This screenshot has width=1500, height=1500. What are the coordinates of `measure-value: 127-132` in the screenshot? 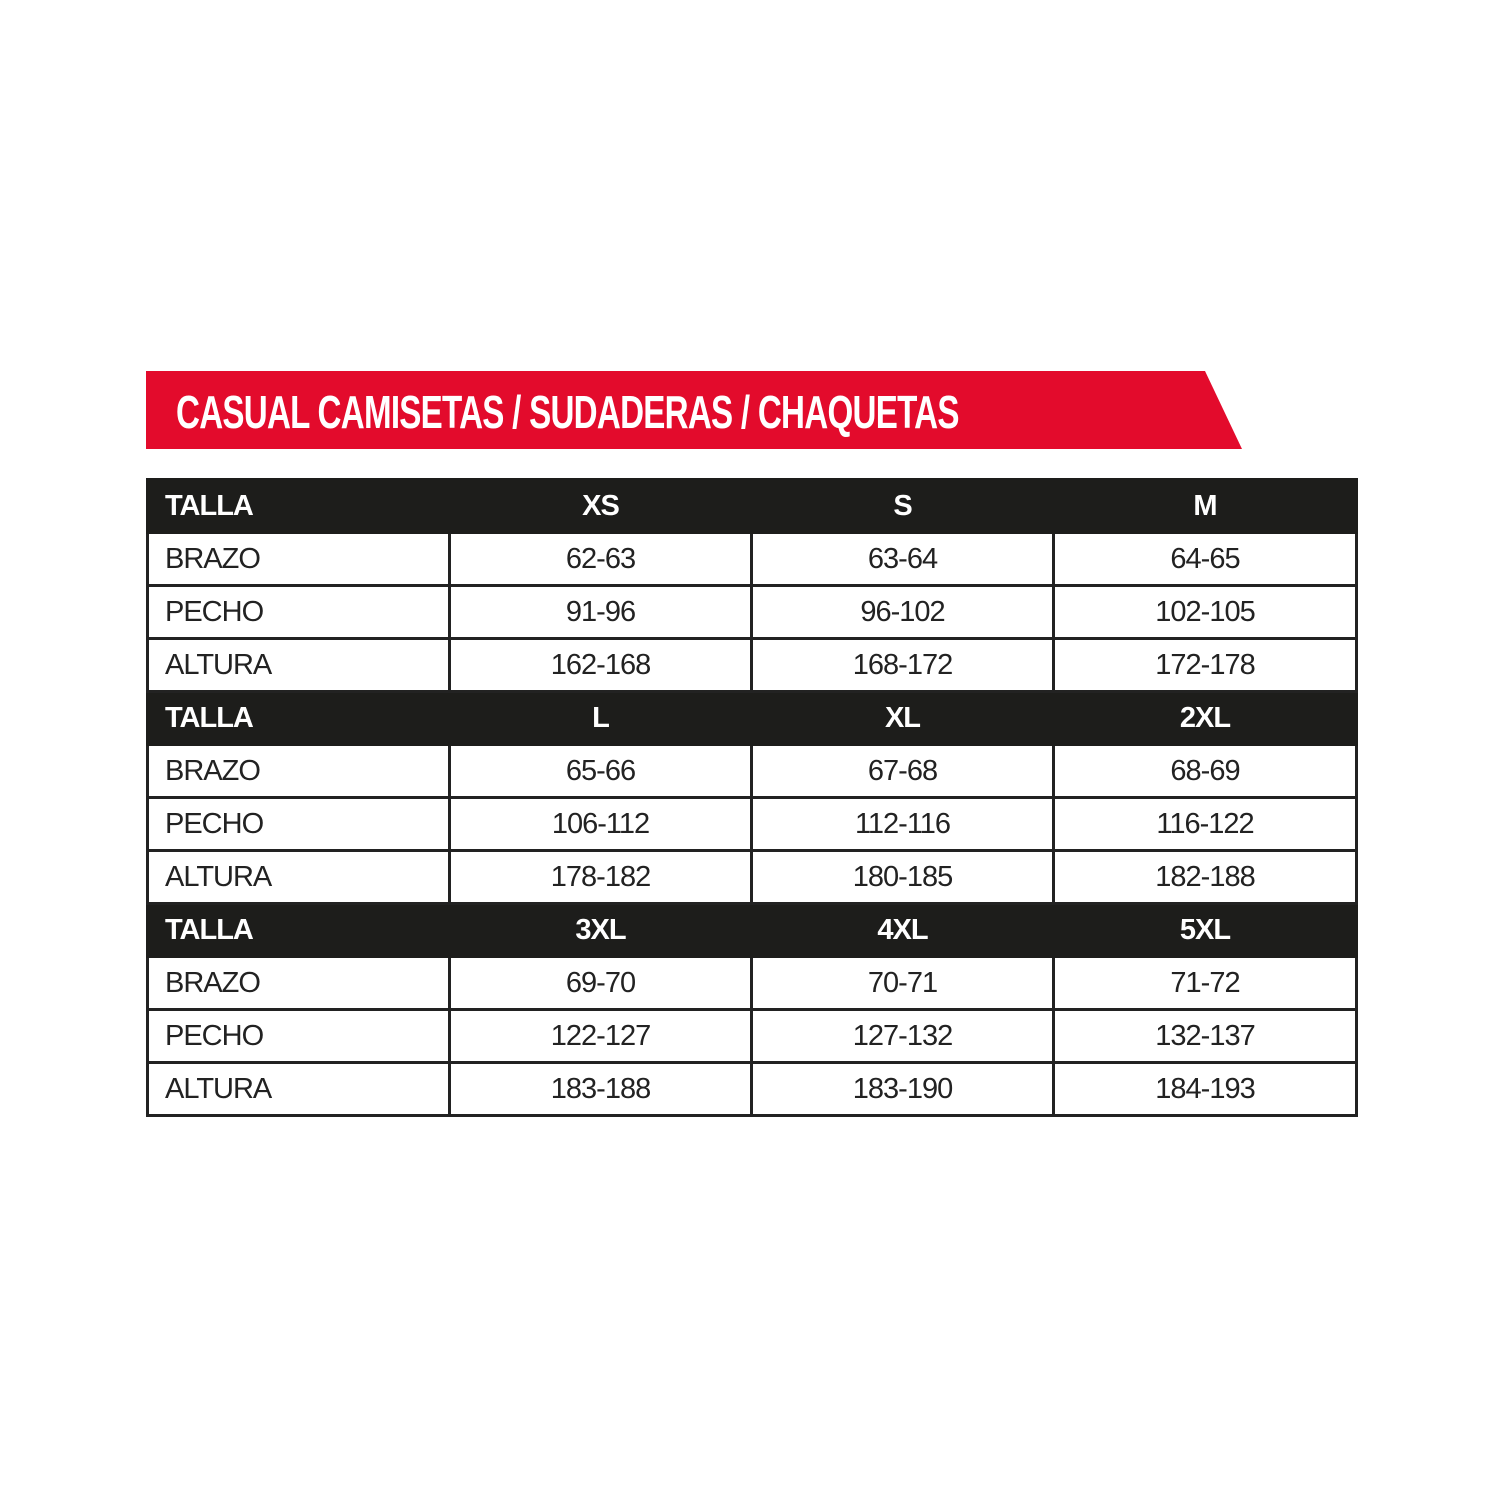 It's located at (902, 1036).